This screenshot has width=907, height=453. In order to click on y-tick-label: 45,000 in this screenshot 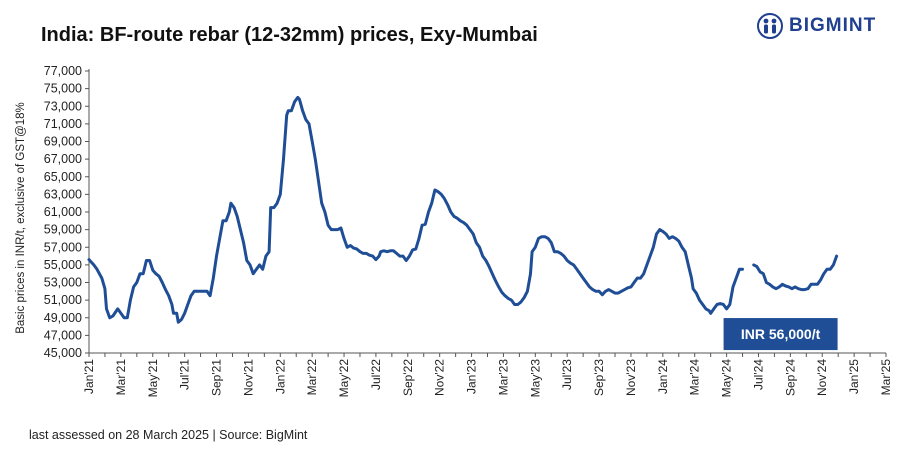, I will do `click(63, 353)`.